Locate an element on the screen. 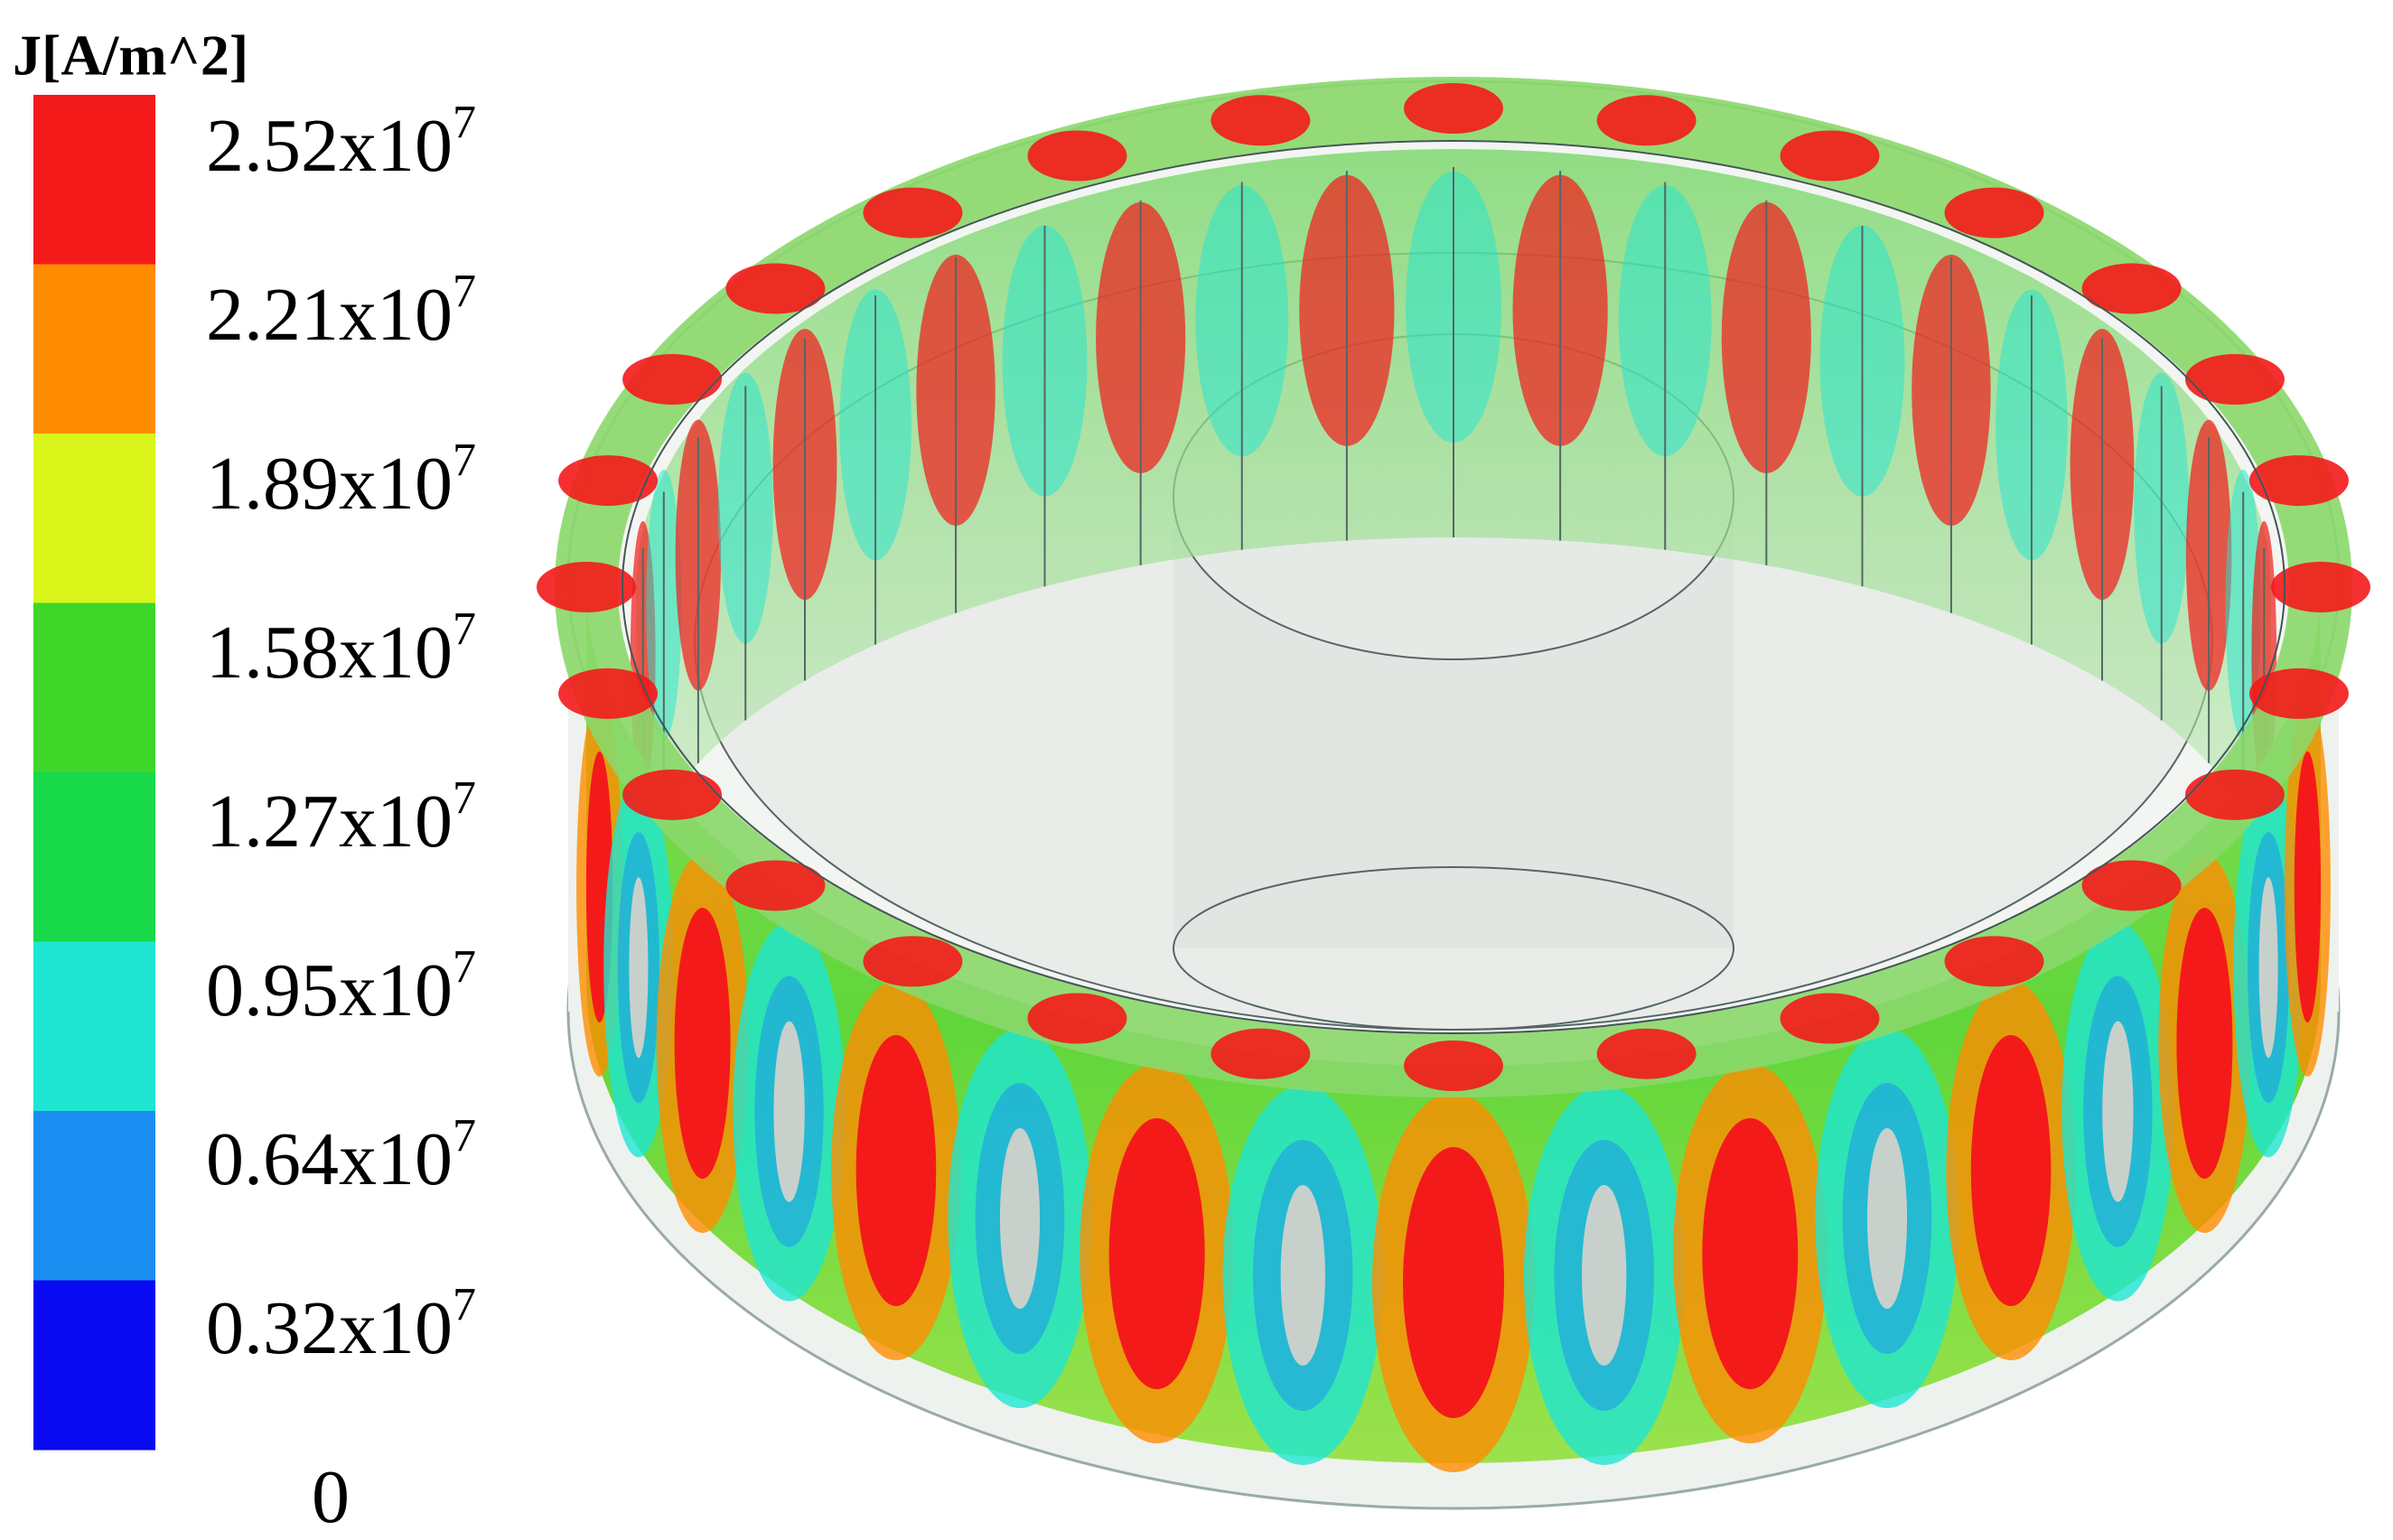 The image size is (2393, 1540). label-mantissa: 1.89x10 is located at coordinates (329, 484).